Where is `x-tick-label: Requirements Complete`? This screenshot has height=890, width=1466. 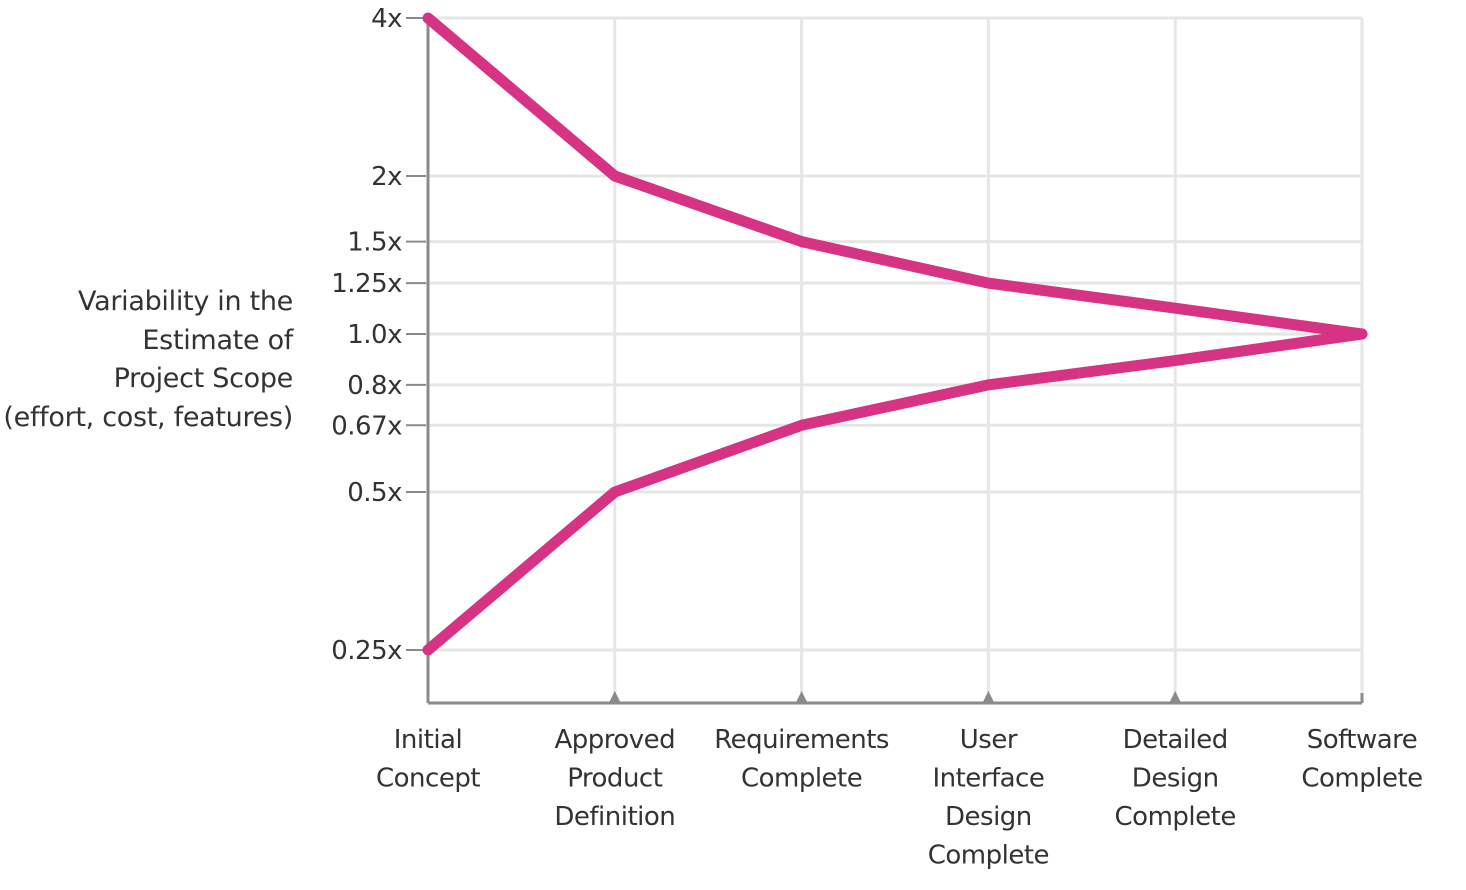
x-tick-label: Requirements Complete is located at coordinates (801, 759).